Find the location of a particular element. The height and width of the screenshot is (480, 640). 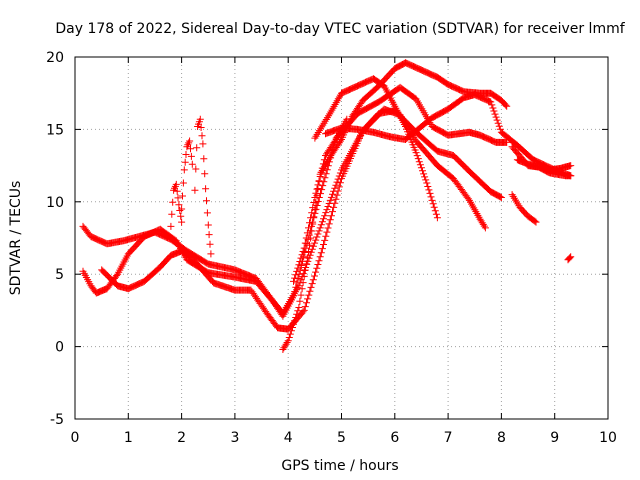

x-tick-label: 5 is located at coordinates (341, 438).